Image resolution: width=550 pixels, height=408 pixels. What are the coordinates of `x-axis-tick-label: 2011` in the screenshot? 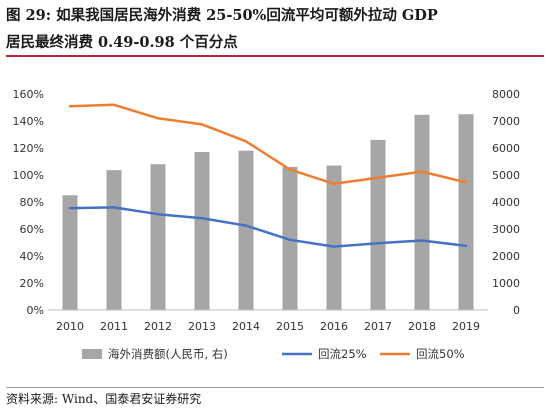 It's located at (114, 326).